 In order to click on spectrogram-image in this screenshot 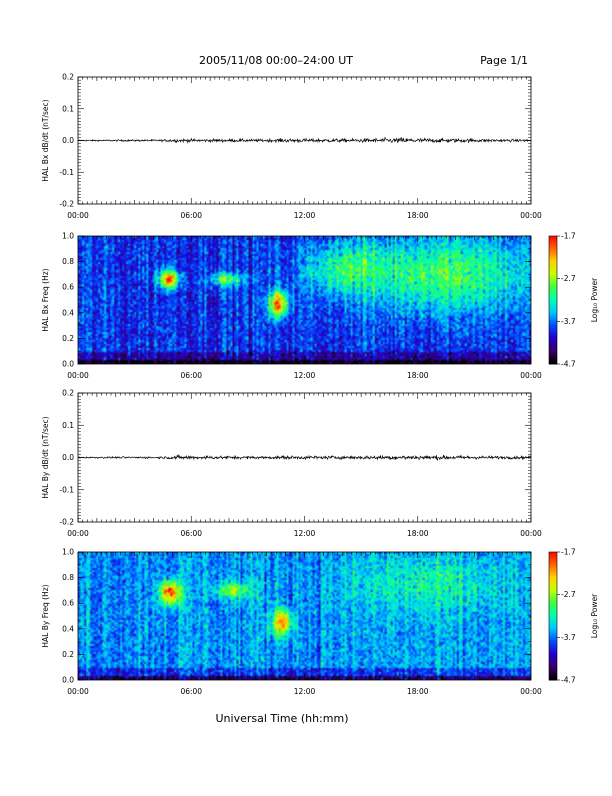, I will do `click(304, 616)`.